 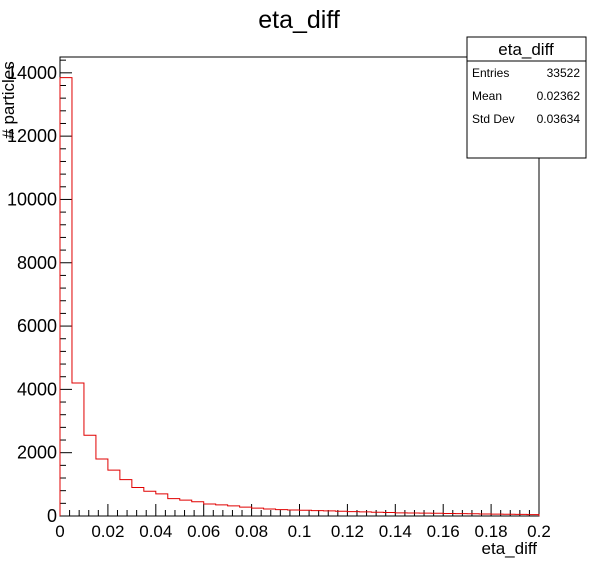 I want to click on x-tick-label: 0.12, so click(x=347, y=531).